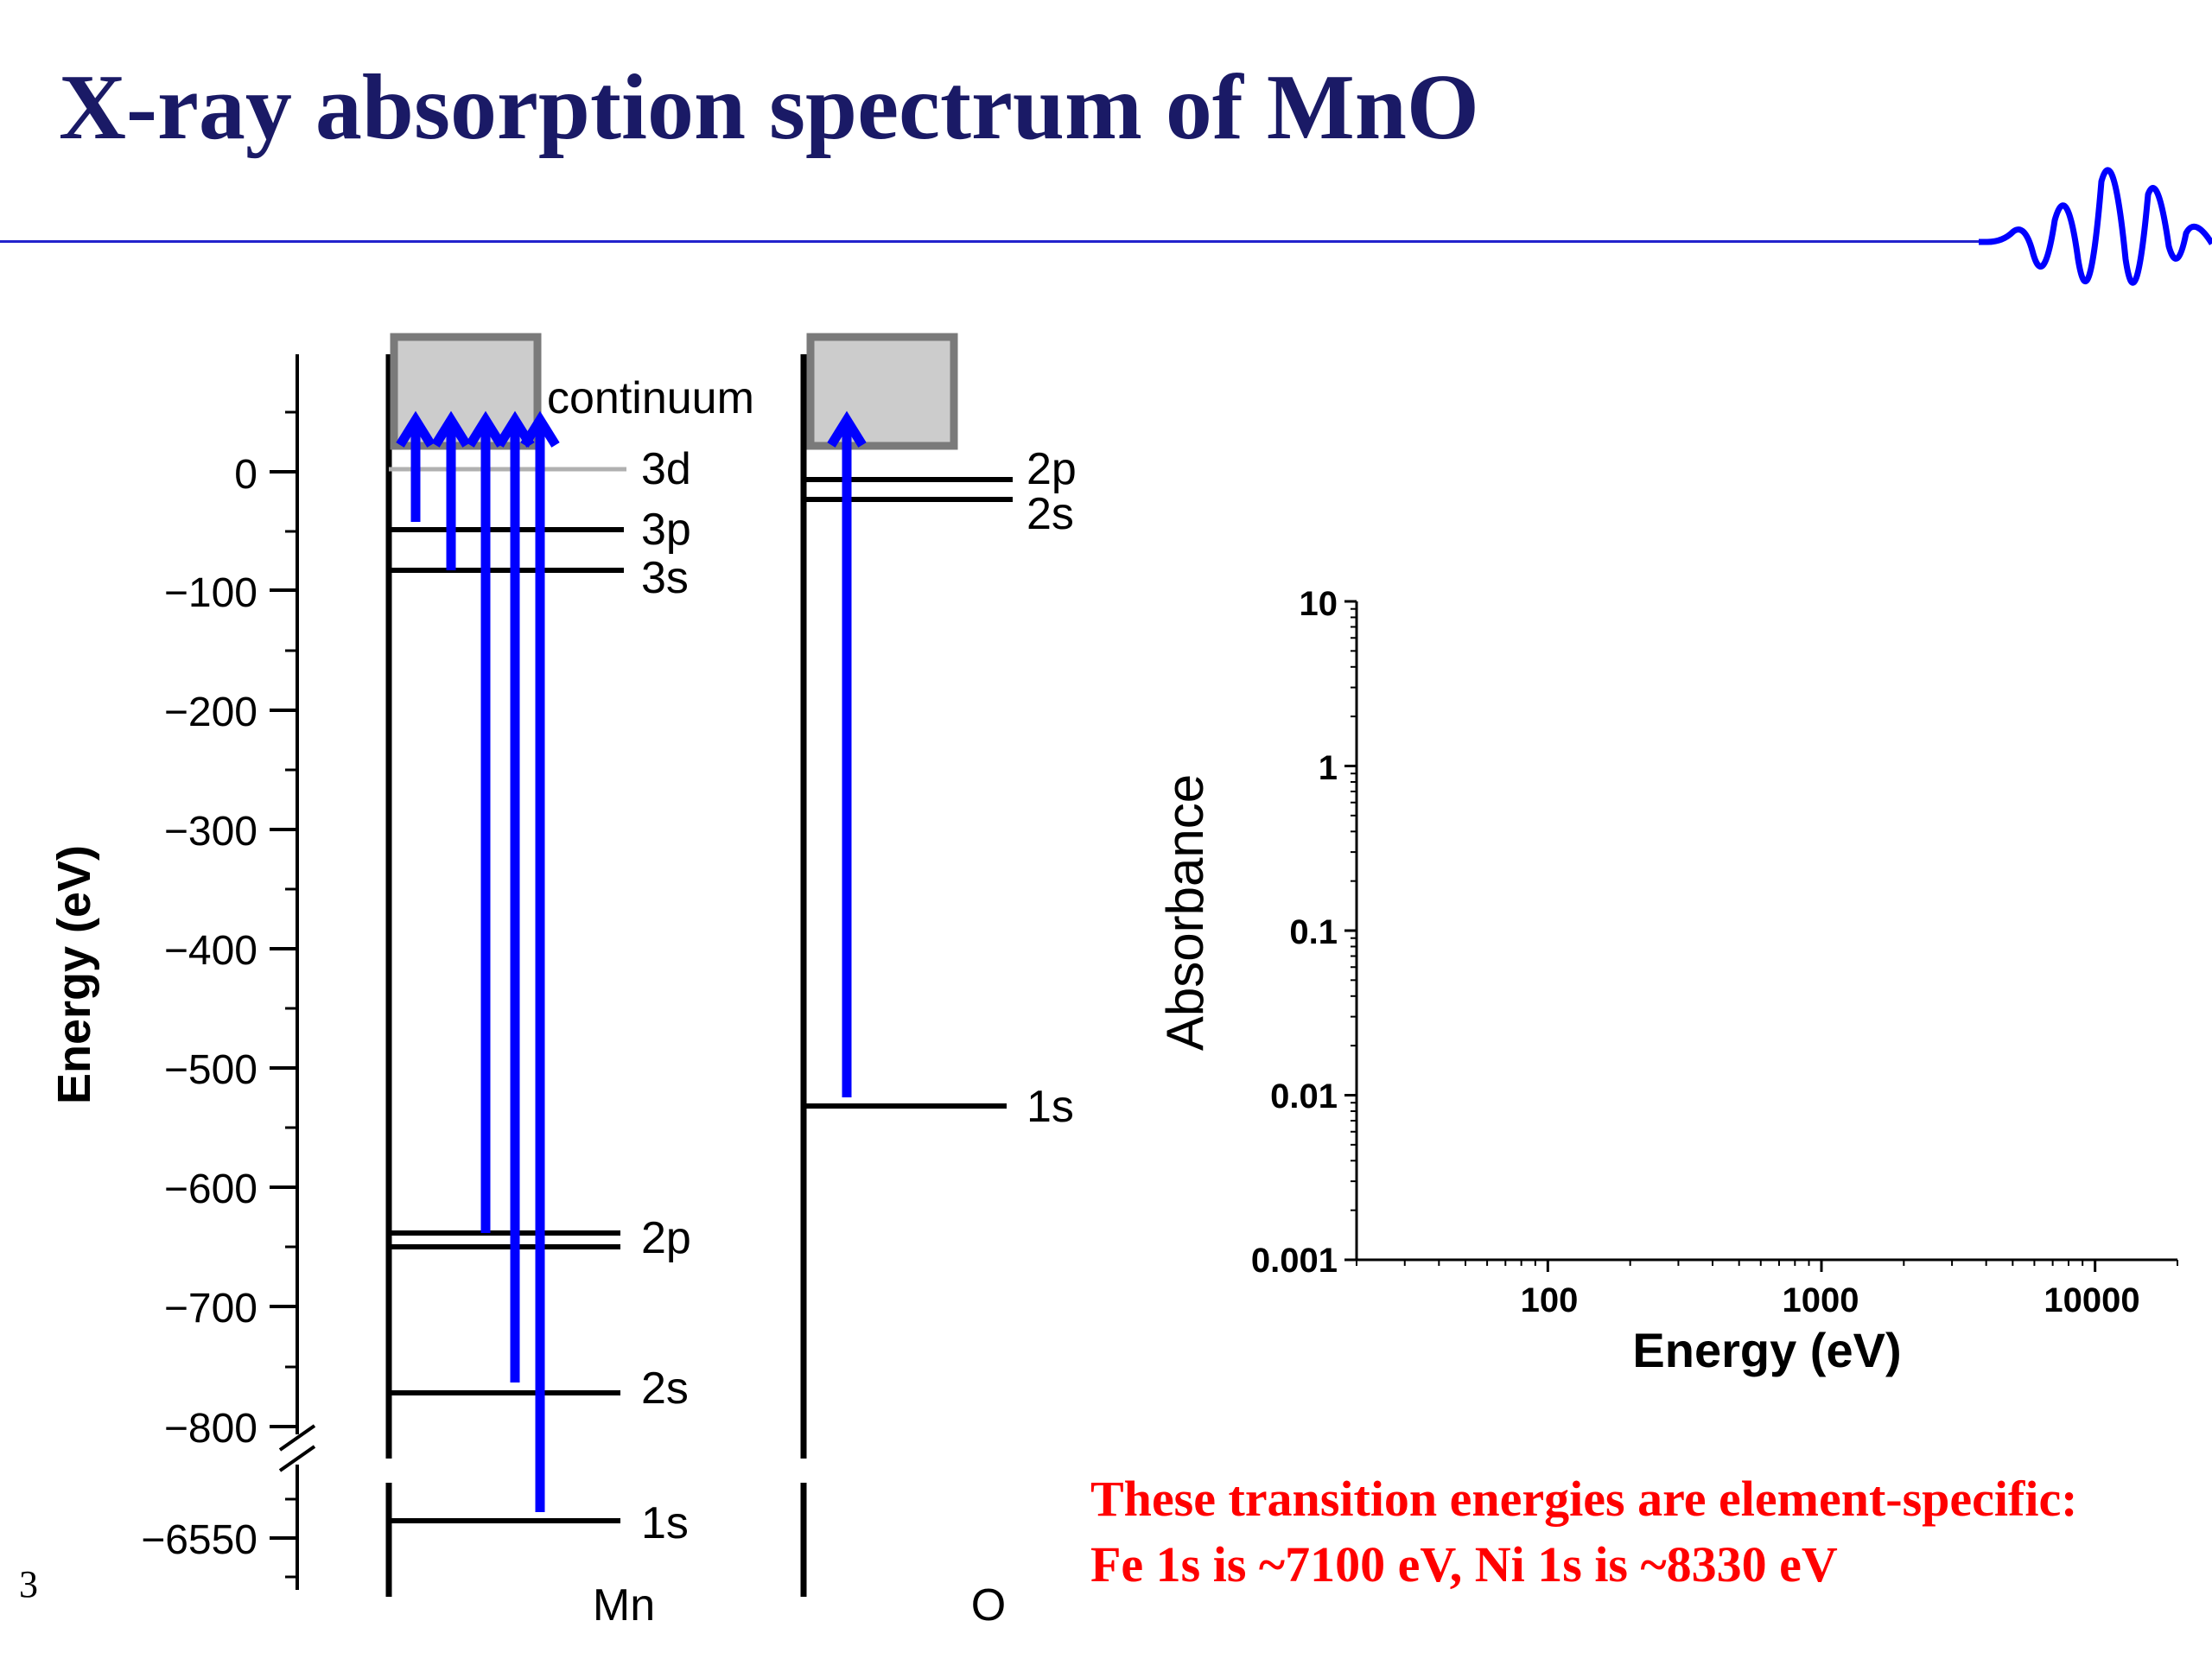 Image resolution: width=2212 pixels, height=1659 pixels. I want to click on mn-level-label: 3p, so click(666, 530).